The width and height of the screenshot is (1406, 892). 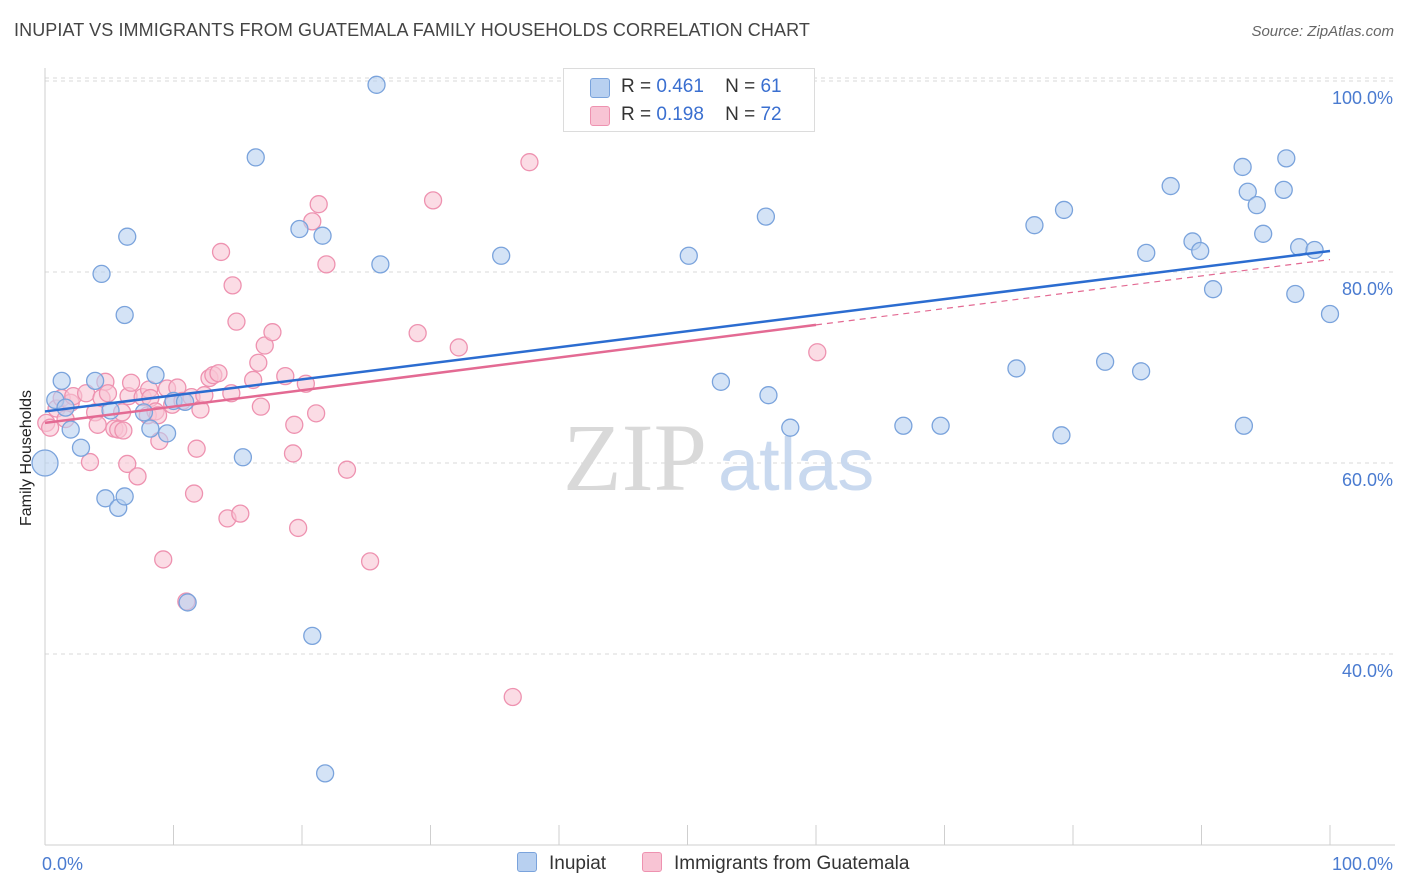 I want to click on legend-stats-inupiat: R = 0.461 N = 61, so click(x=701, y=87).